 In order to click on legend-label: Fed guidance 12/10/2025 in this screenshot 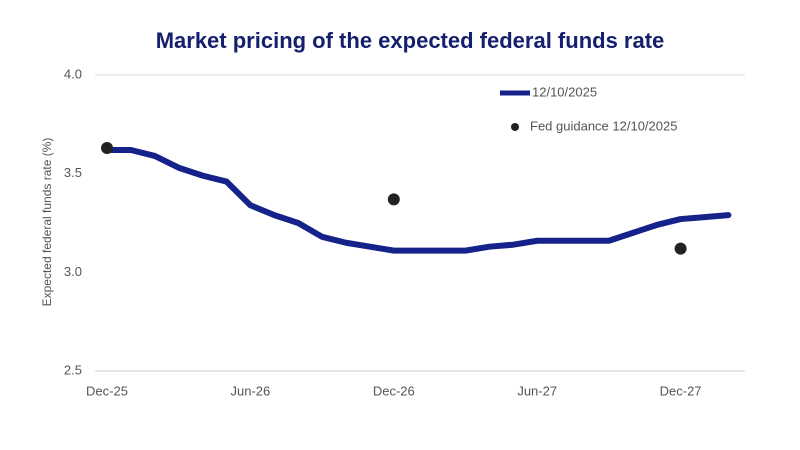, I will do `click(603, 125)`.